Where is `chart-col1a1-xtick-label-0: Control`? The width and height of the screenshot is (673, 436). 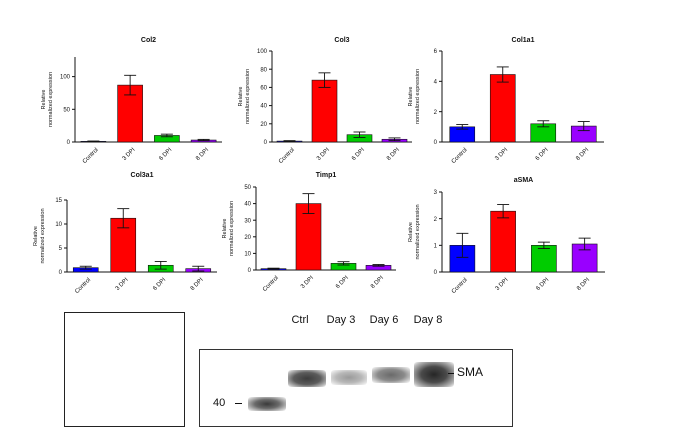 chart-col1a1-xtick-label-0: Control is located at coordinates (460, 156).